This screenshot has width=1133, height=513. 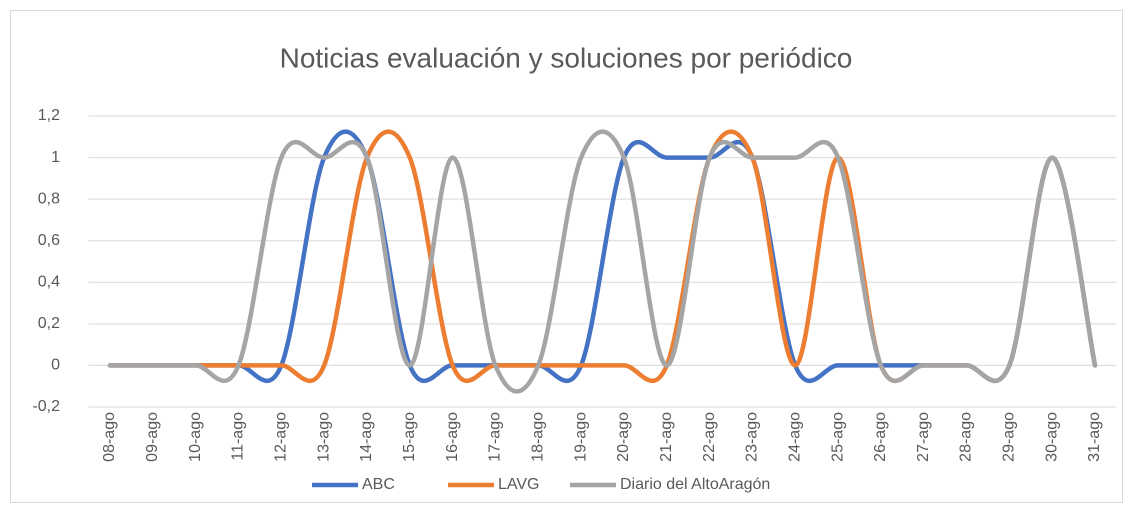 What do you see at coordinates (794, 437) in the screenshot?
I see `x-tick-label: 24-ago` at bounding box center [794, 437].